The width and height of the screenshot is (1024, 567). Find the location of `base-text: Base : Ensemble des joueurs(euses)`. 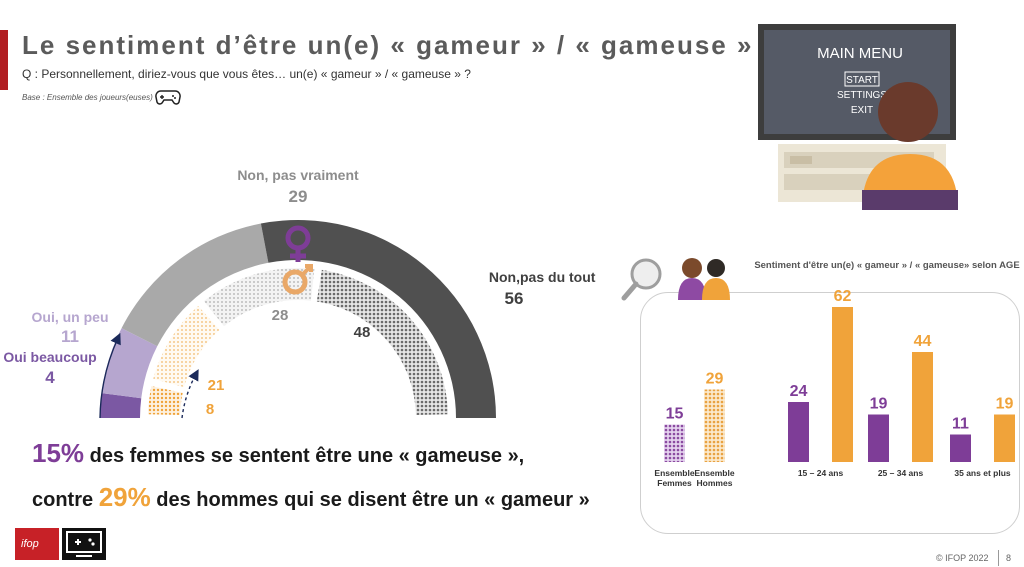

base-text: Base : Ensemble des joueurs(euses) is located at coordinates (87, 97).